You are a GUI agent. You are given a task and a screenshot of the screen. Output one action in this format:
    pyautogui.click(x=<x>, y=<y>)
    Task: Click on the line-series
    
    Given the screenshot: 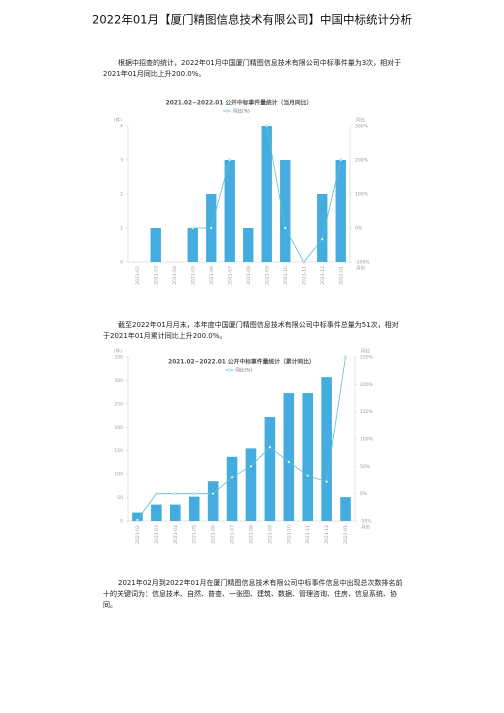 What is the action you would take?
    pyautogui.click(x=241, y=438)
    